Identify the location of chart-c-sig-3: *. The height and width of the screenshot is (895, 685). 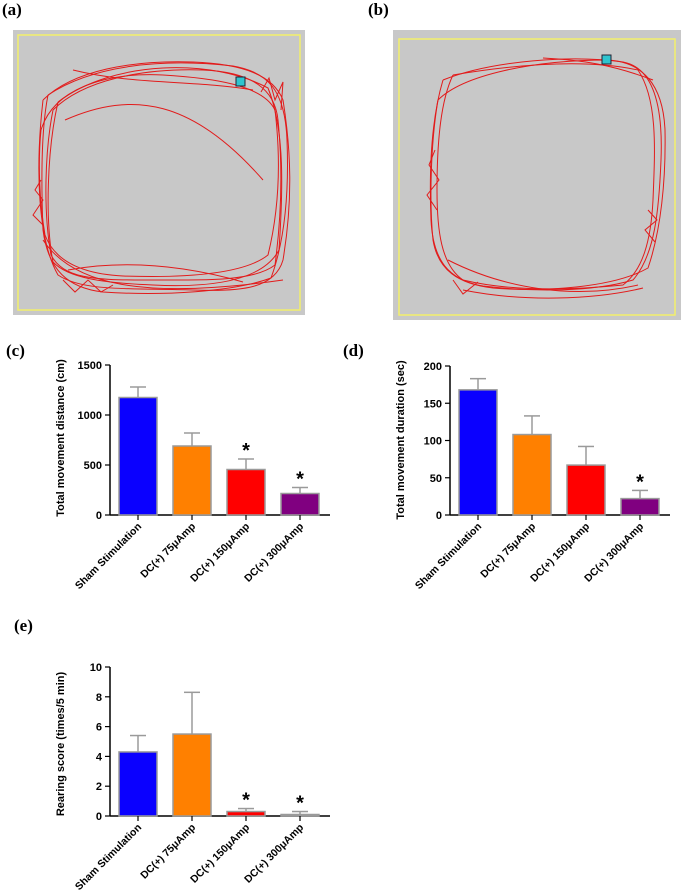
(300, 480).